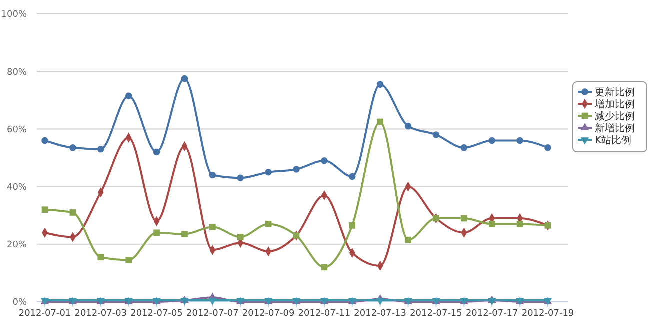 This screenshot has width=650, height=320. What do you see at coordinates (615, 92) in the screenshot?
I see `legend-label: 更新比例` at bounding box center [615, 92].